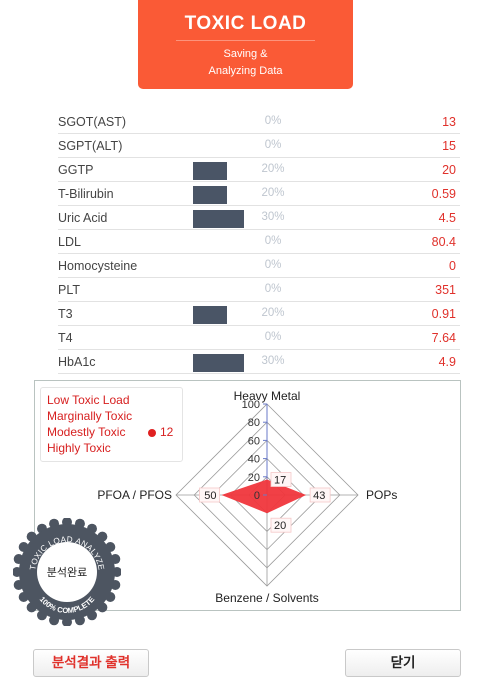  Describe the element at coordinates (259, 266) in the screenshot. I see `table-row: Homocysteine 0% 0` at that location.